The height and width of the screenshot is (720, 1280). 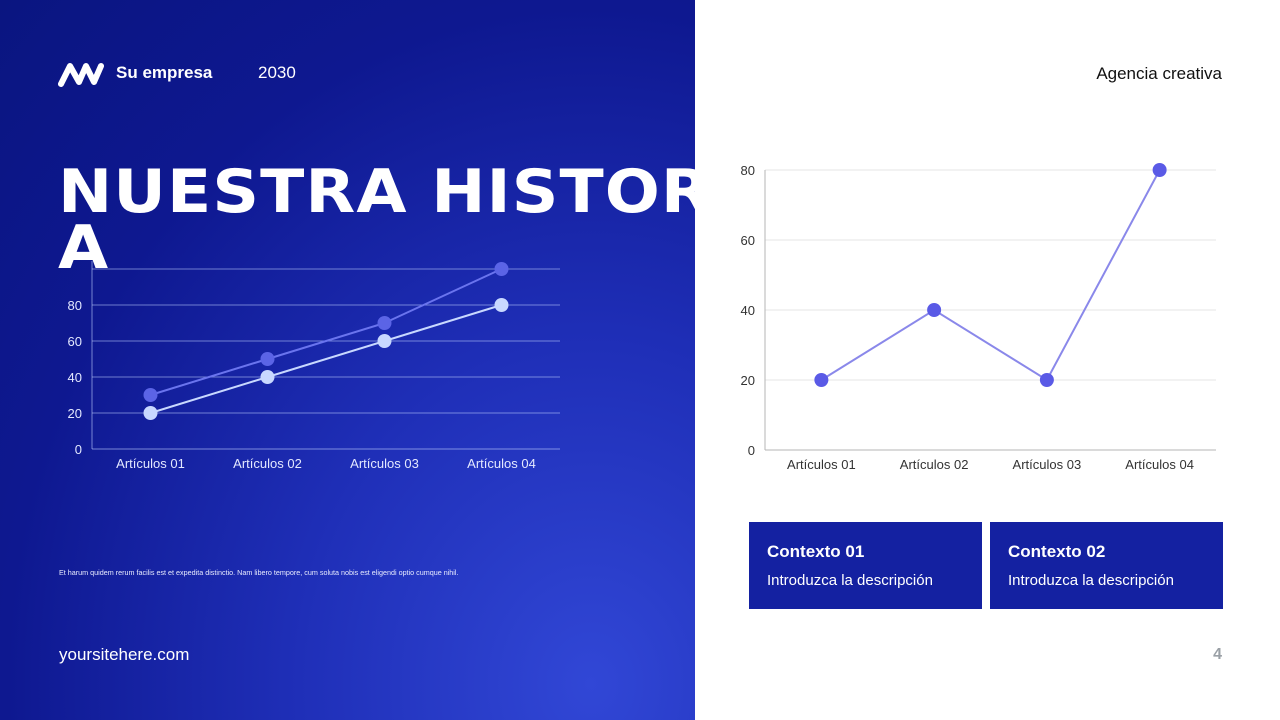 I want to click on brand-zigzag-icon, so click(x=81, y=75).